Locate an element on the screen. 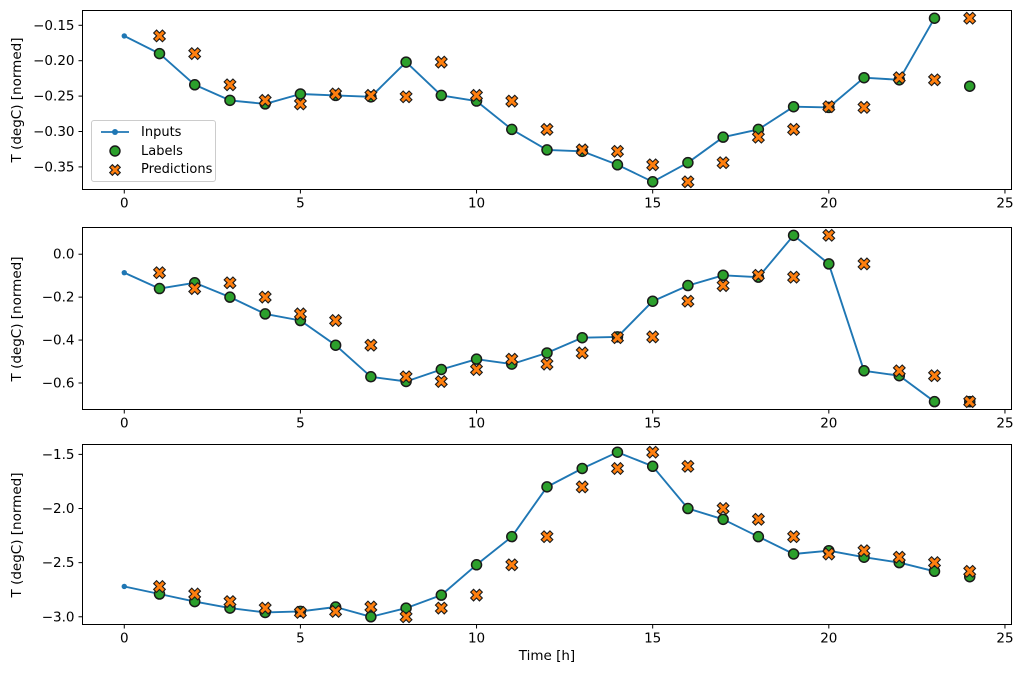 The height and width of the screenshot is (679, 1023). legend-label-labels: Labels is located at coordinates (162, 151).